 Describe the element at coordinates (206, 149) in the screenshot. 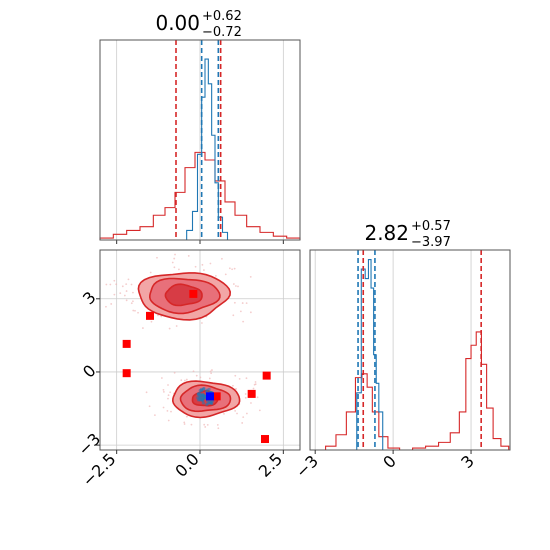

I see `top-hist-posterior` at that location.